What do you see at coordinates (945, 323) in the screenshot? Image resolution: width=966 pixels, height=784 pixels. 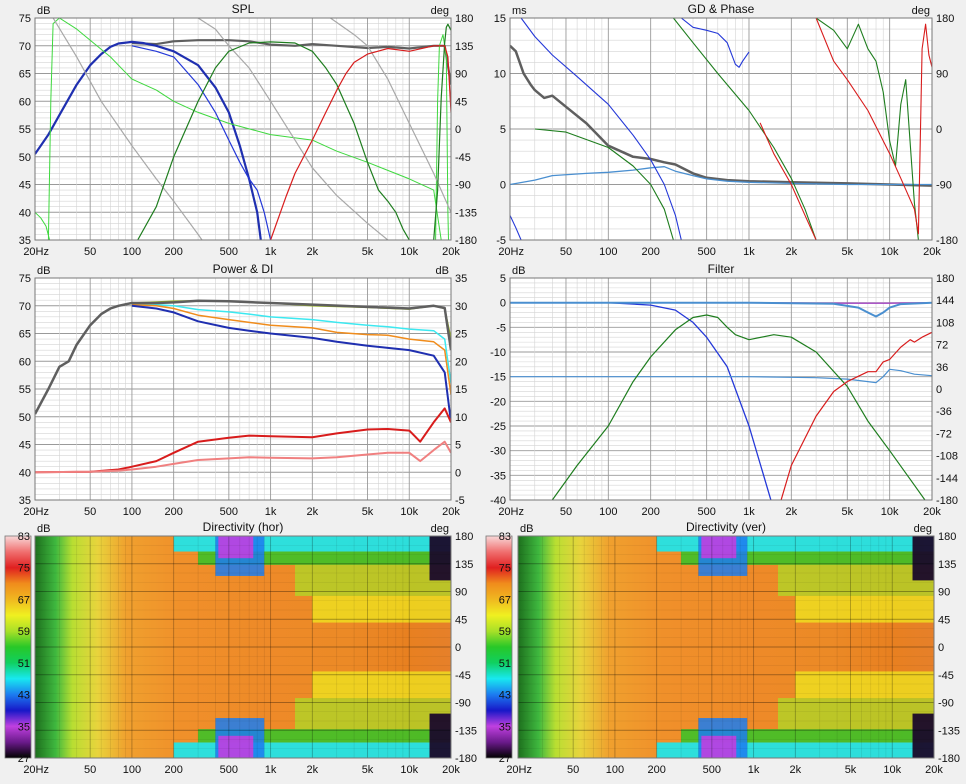 I see `y2-tick-label: 108` at bounding box center [945, 323].